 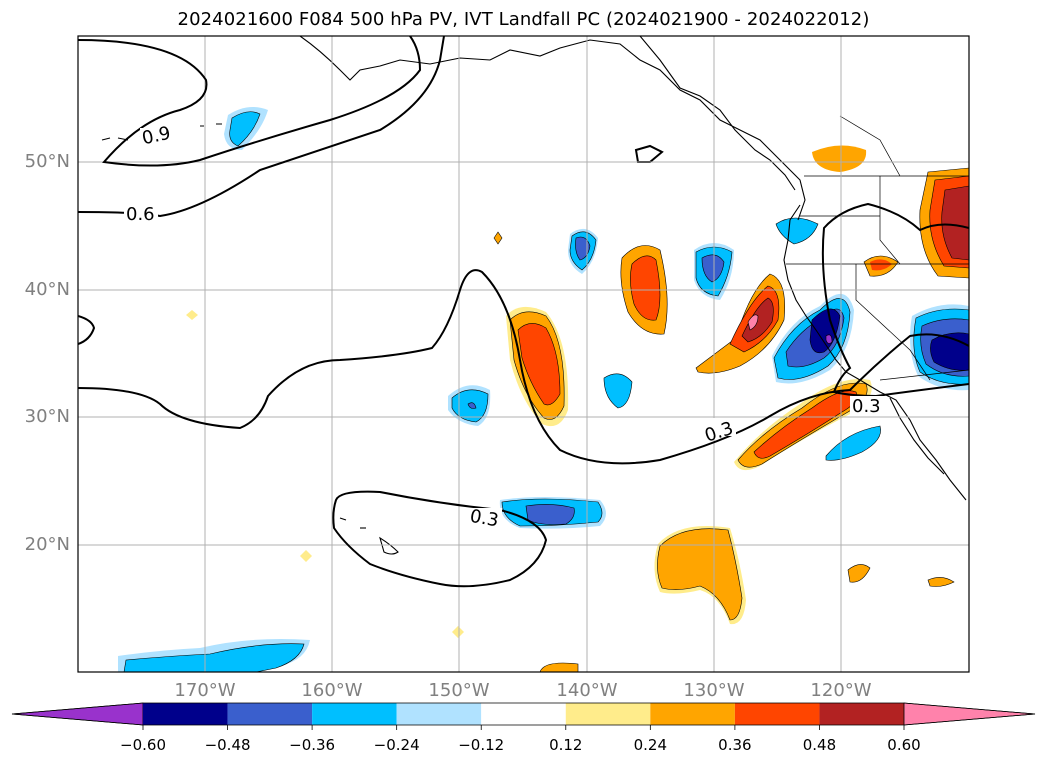 I want to click on lat-label-40n: 40°N, so click(x=47, y=289).